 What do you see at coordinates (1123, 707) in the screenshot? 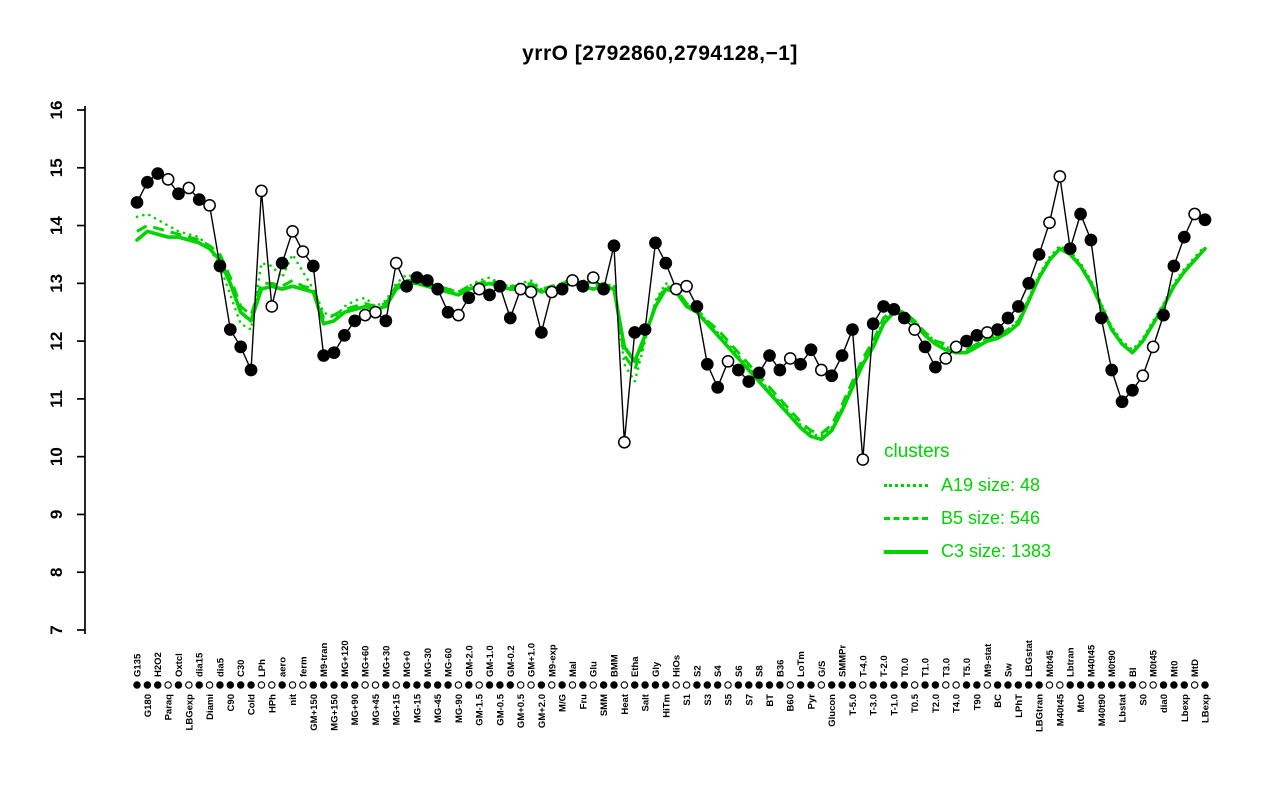
I see `x-category-label: Lbstat` at bounding box center [1123, 707].